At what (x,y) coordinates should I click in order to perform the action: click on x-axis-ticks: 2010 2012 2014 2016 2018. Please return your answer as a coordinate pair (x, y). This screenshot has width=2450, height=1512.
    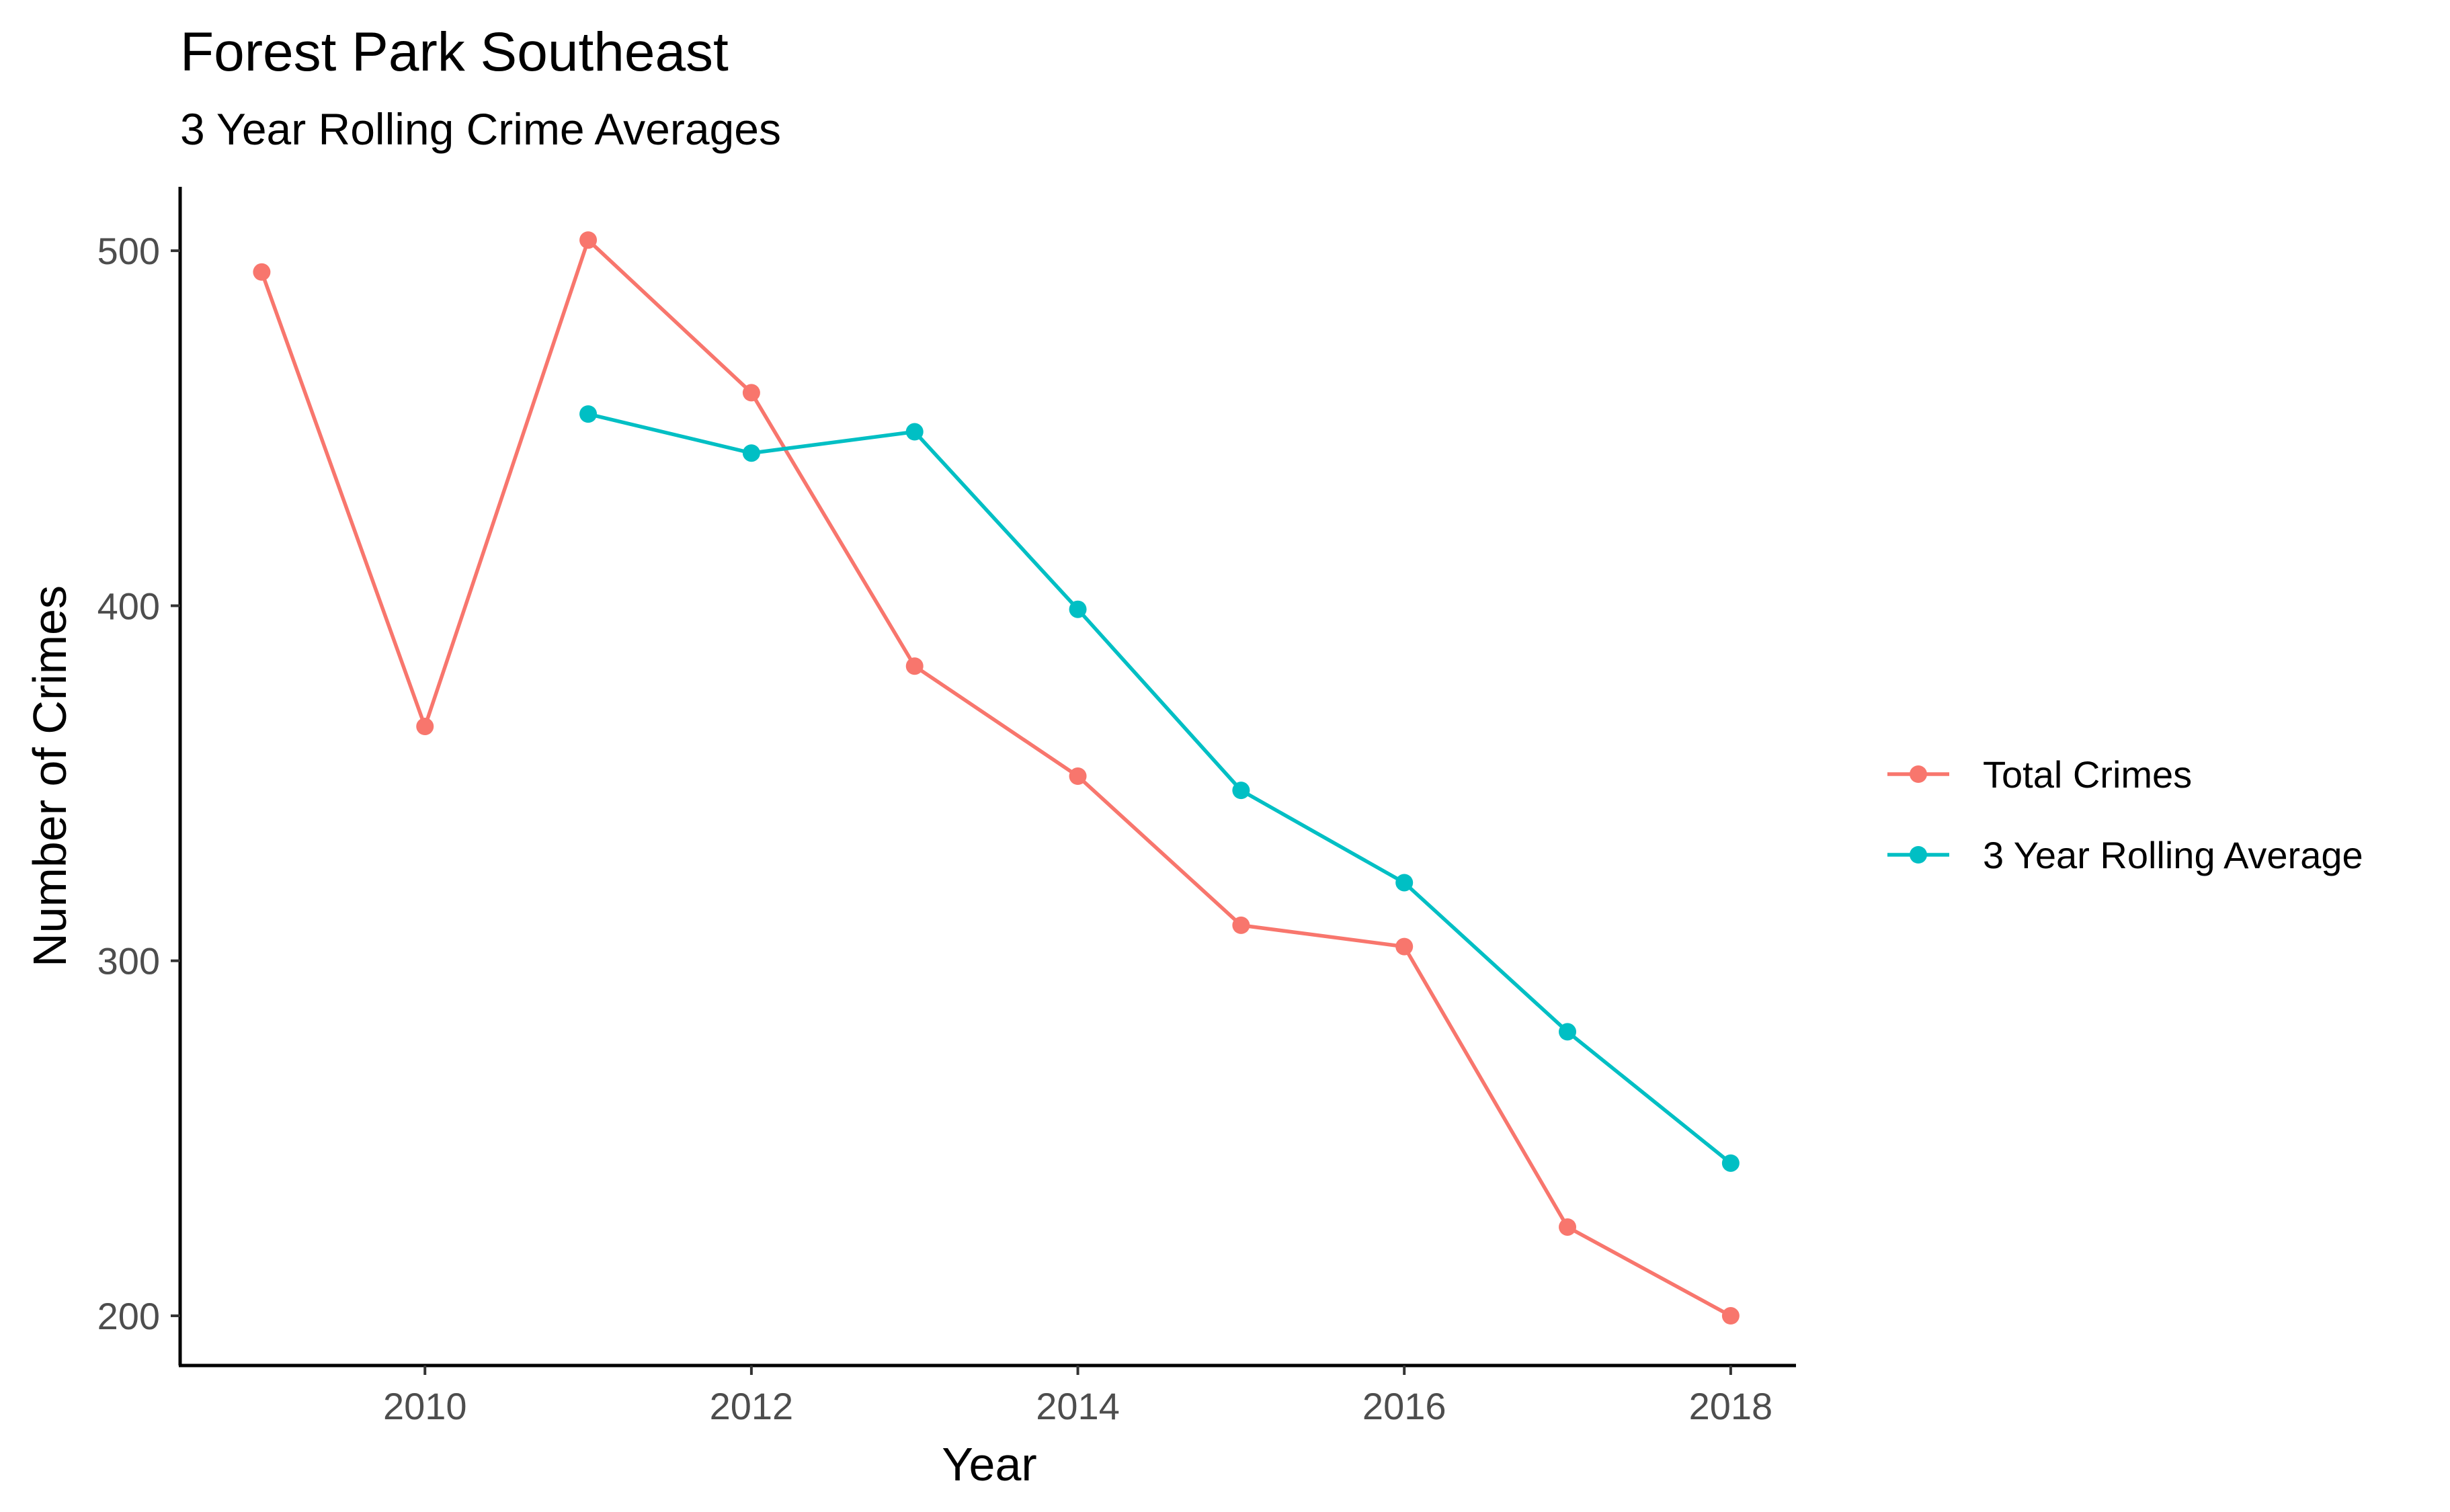
    Looking at the image, I should click on (1078, 1396).